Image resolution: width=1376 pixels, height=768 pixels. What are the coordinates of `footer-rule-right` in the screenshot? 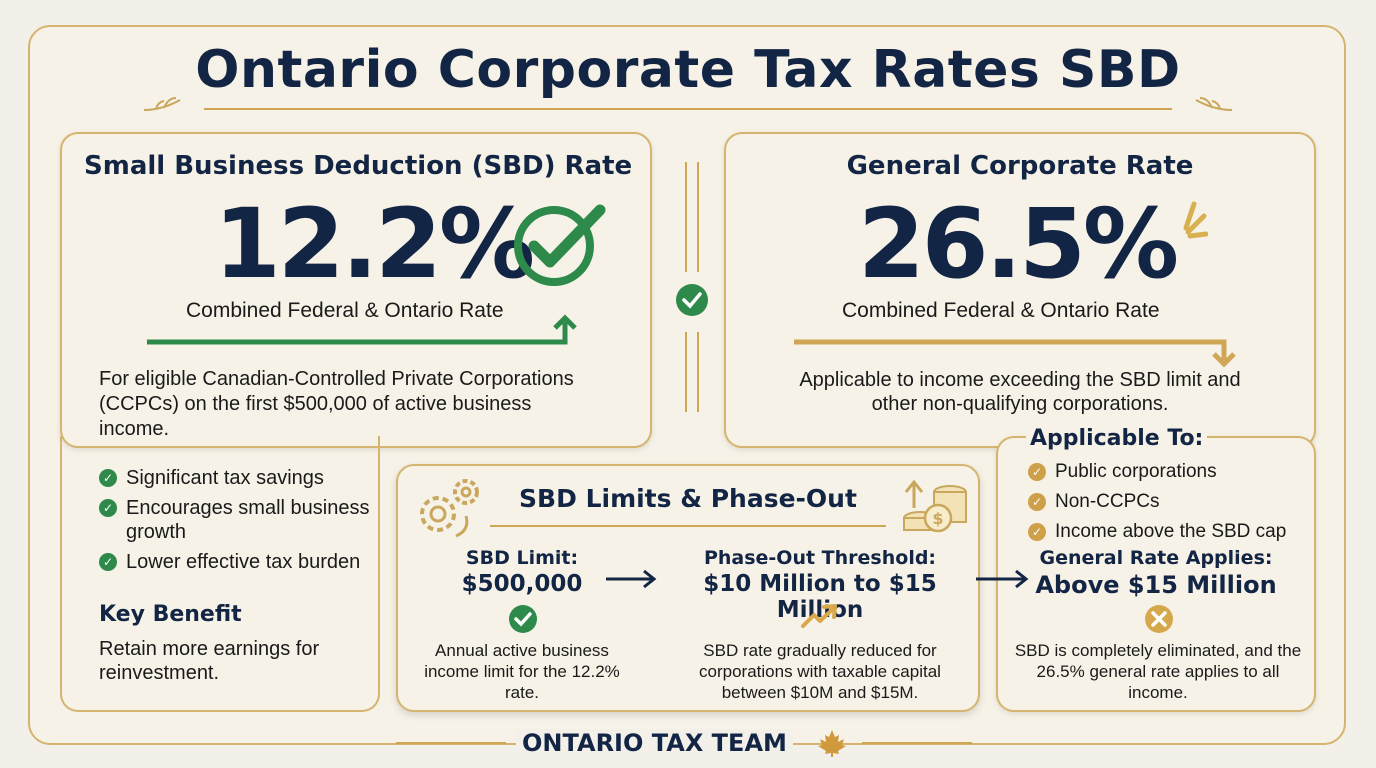 It's located at (917, 743).